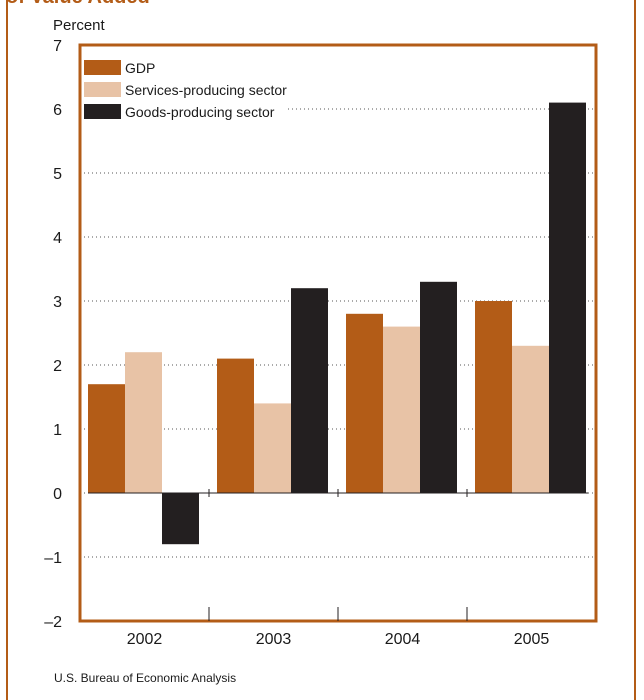  Describe the element at coordinates (530, 419) in the screenshot. I see `bar-services-producing-sector-2005` at that location.